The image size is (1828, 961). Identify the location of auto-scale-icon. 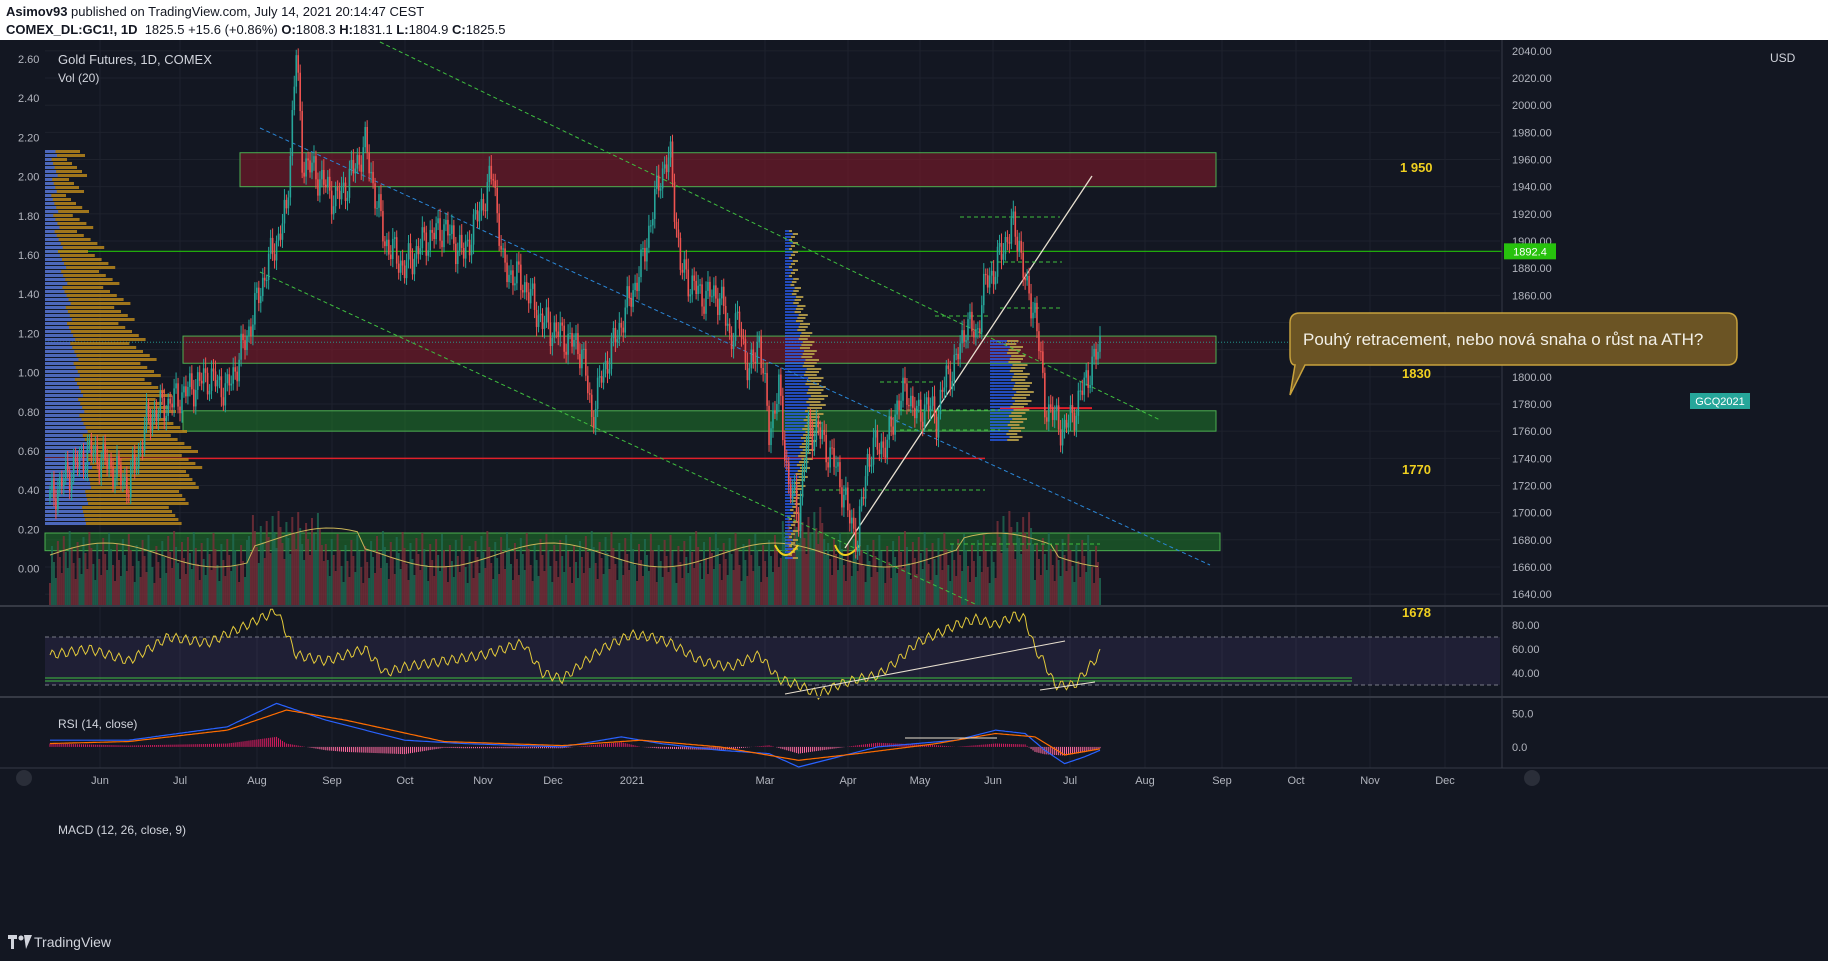
(1532, 778).